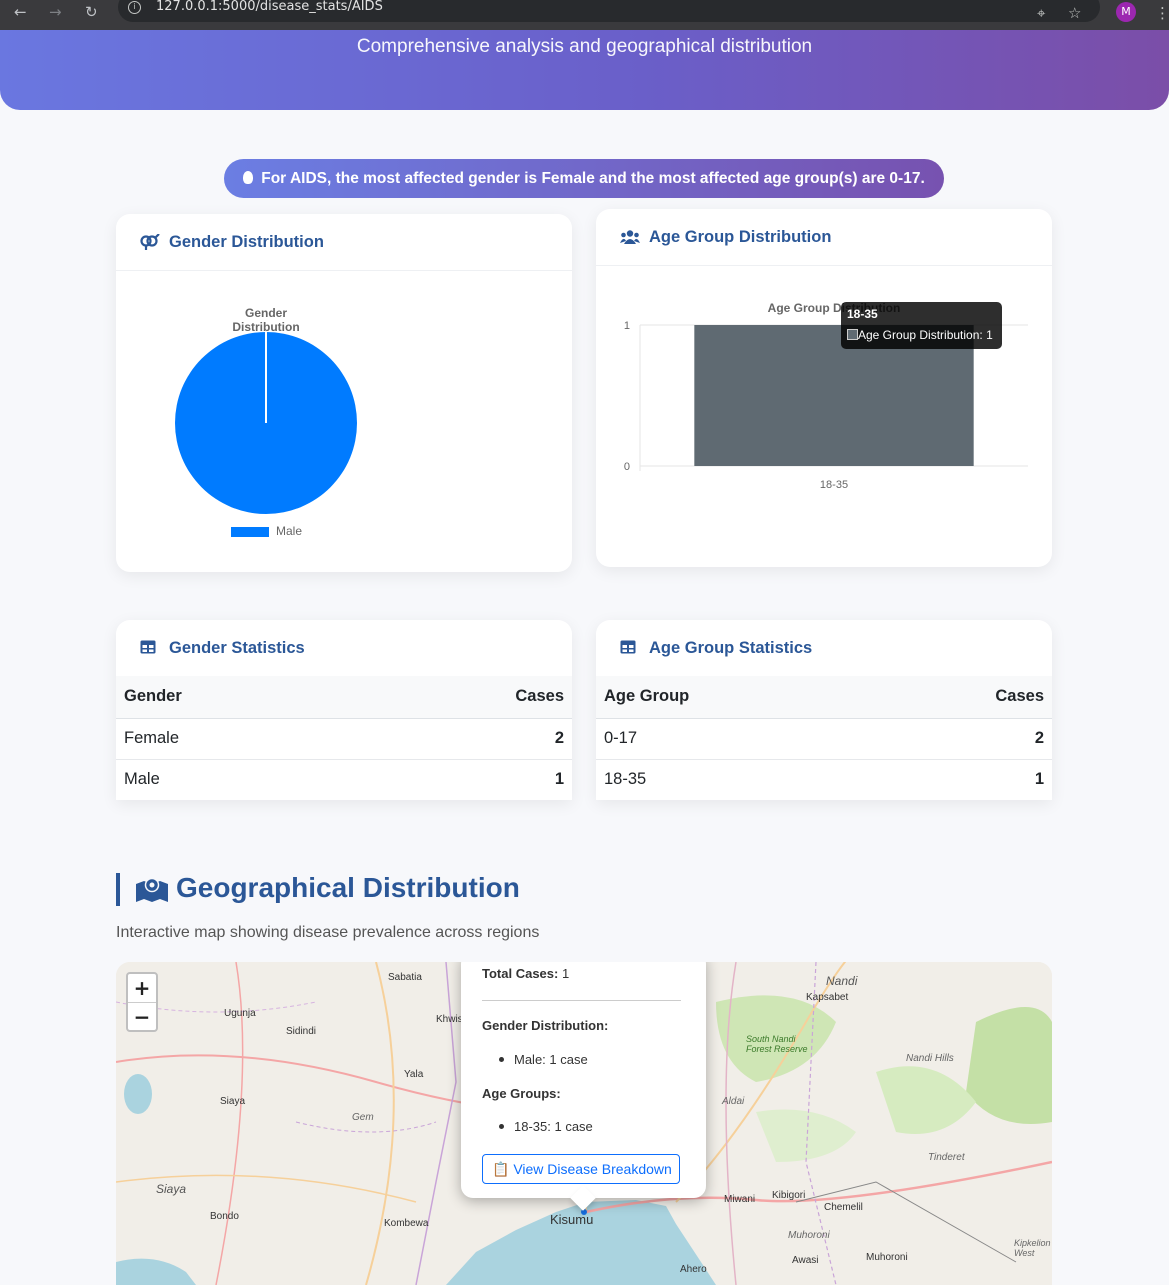  Describe the element at coordinates (735, 779) in the screenshot. I see `row-label: 18-35` at that location.